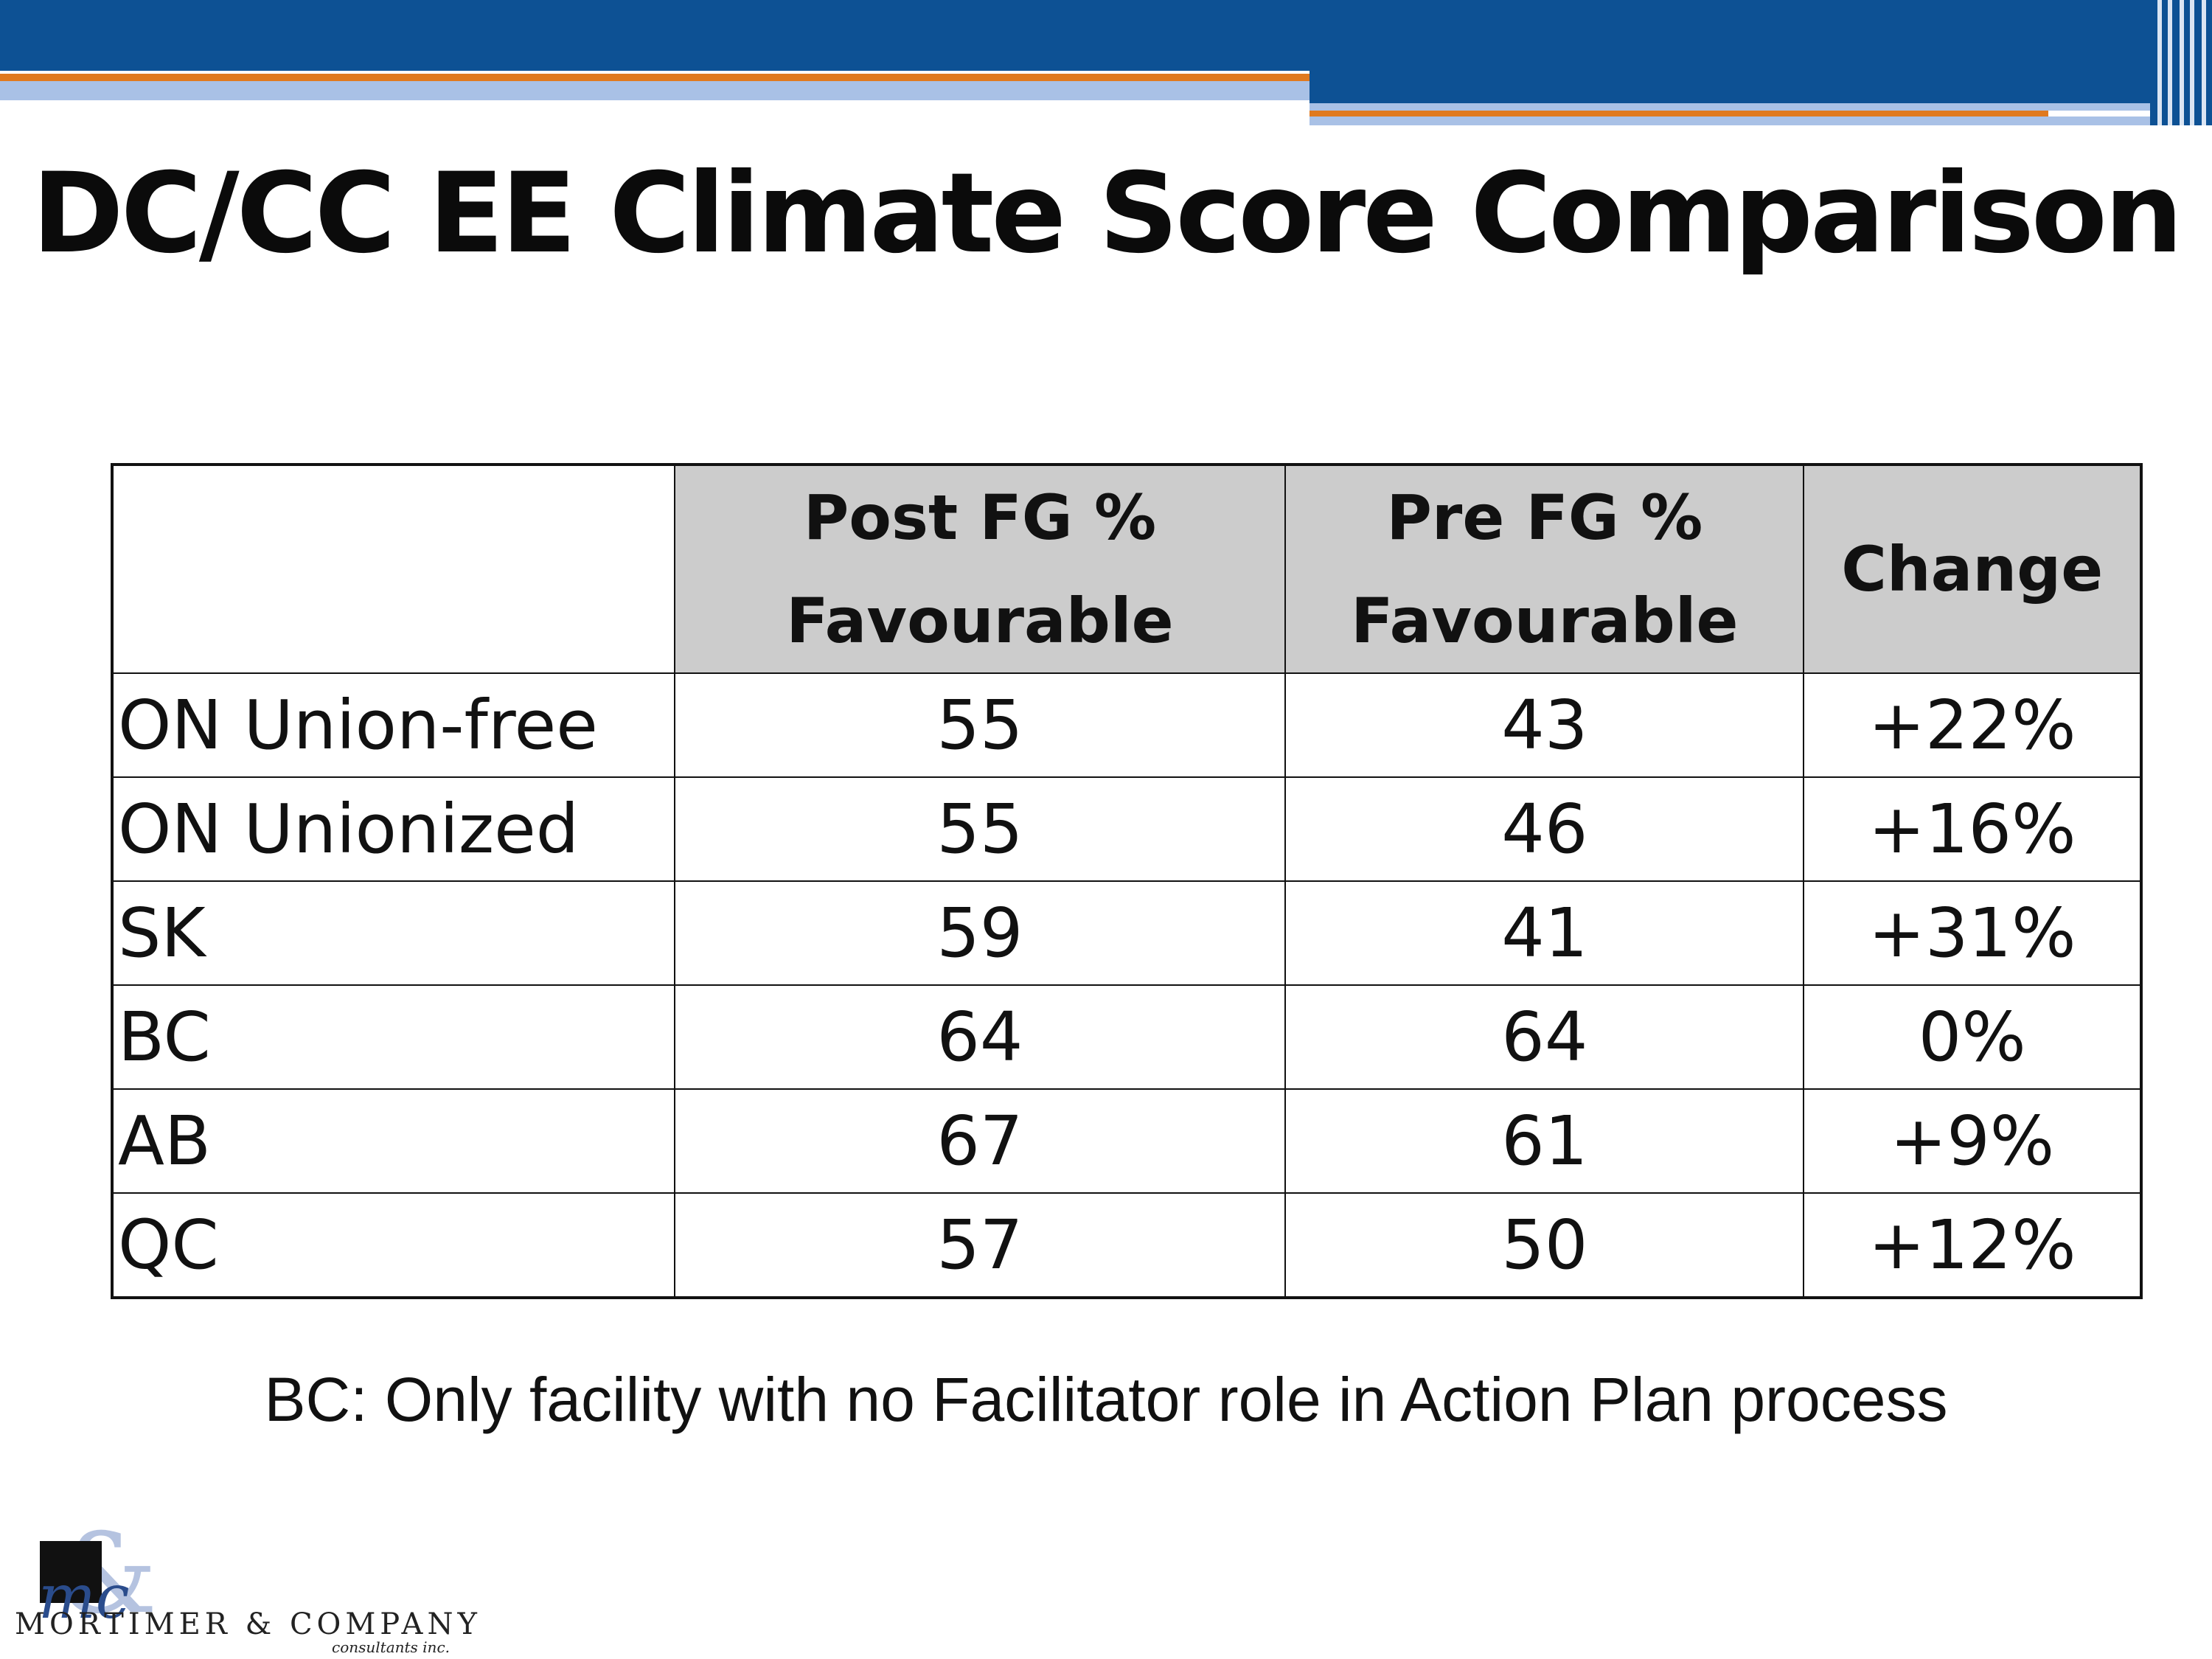 Image resolution: width=2212 pixels, height=1659 pixels. What do you see at coordinates (1972, 725) in the screenshot?
I see `change-value: +22%` at bounding box center [1972, 725].